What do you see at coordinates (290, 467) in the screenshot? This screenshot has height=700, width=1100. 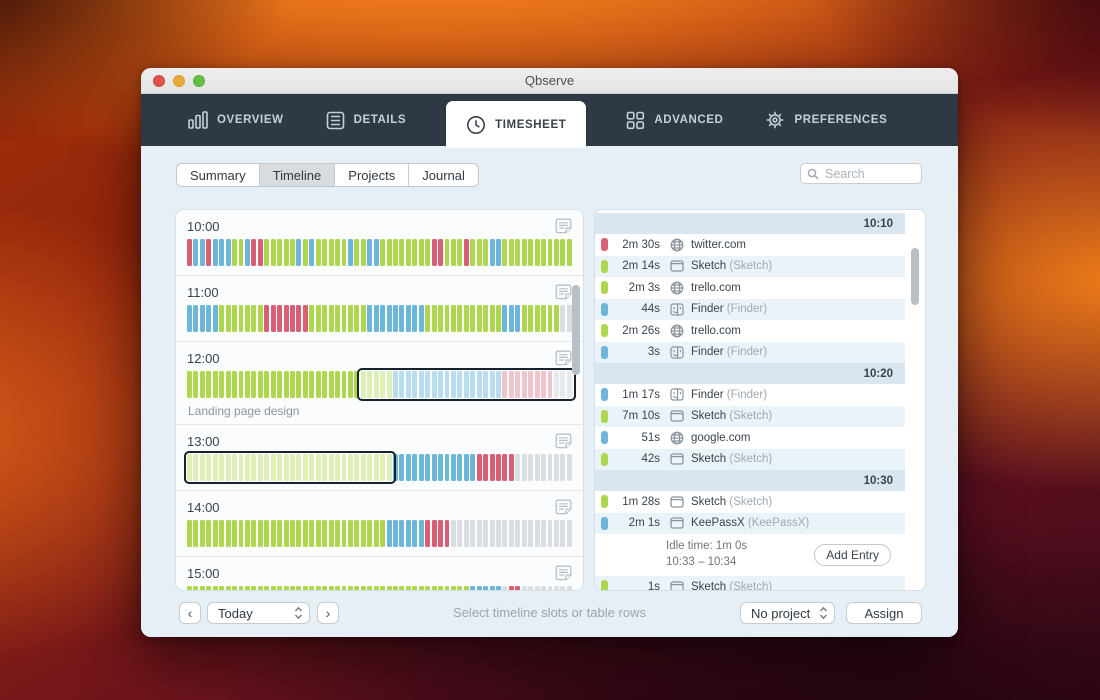 I see `selection-box` at bounding box center [290, 467].